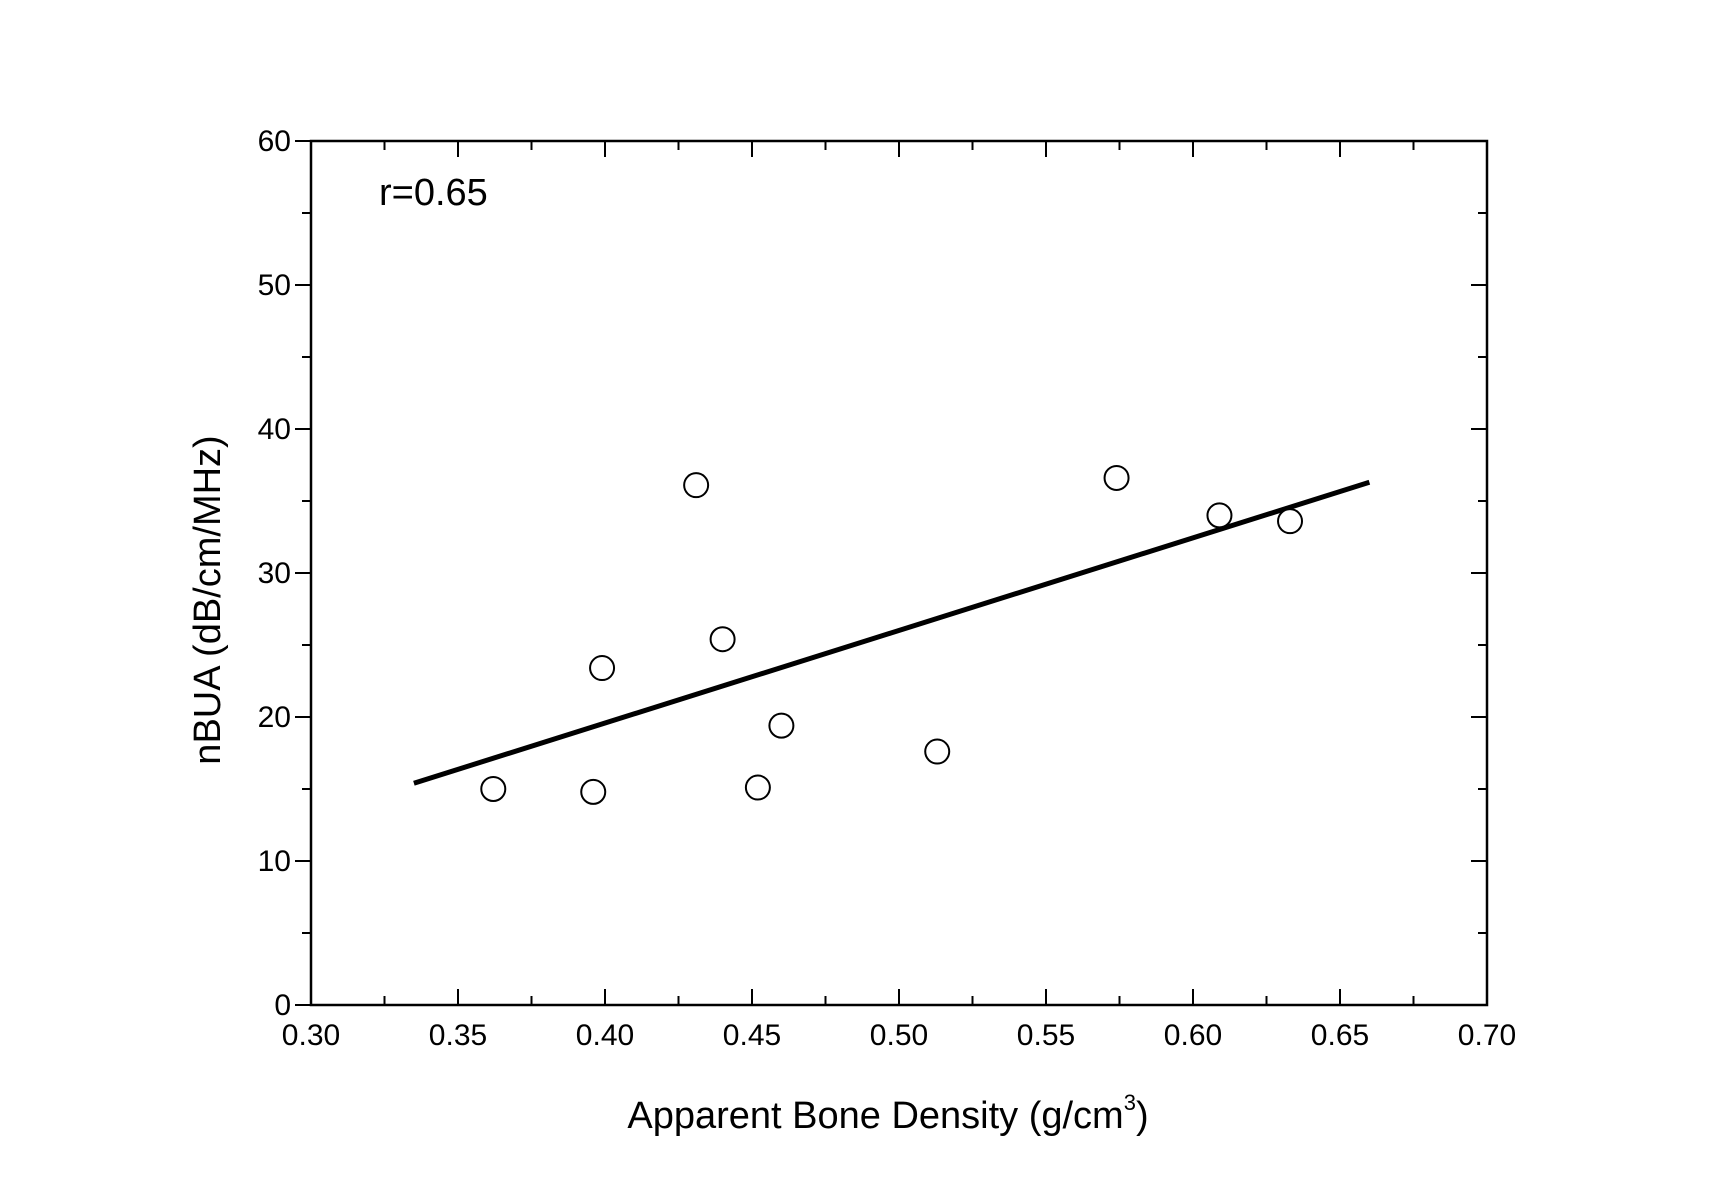  Describe the element at coordinates (208, 599) in the screenshot. I see `y-axis-title: nBUA (dB/cm/MHz)` at that location.